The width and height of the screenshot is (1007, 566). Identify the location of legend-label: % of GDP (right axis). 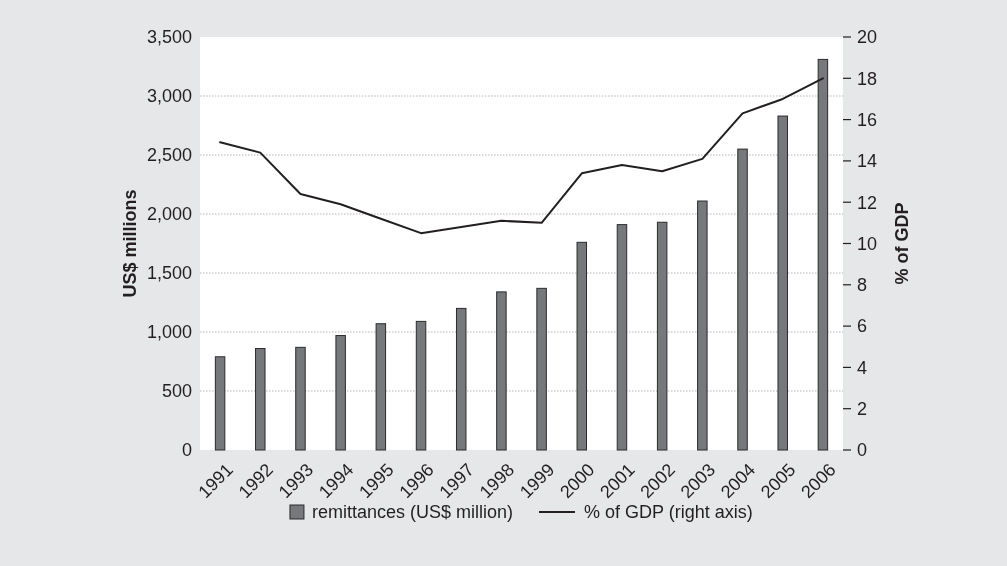
(668, 512).